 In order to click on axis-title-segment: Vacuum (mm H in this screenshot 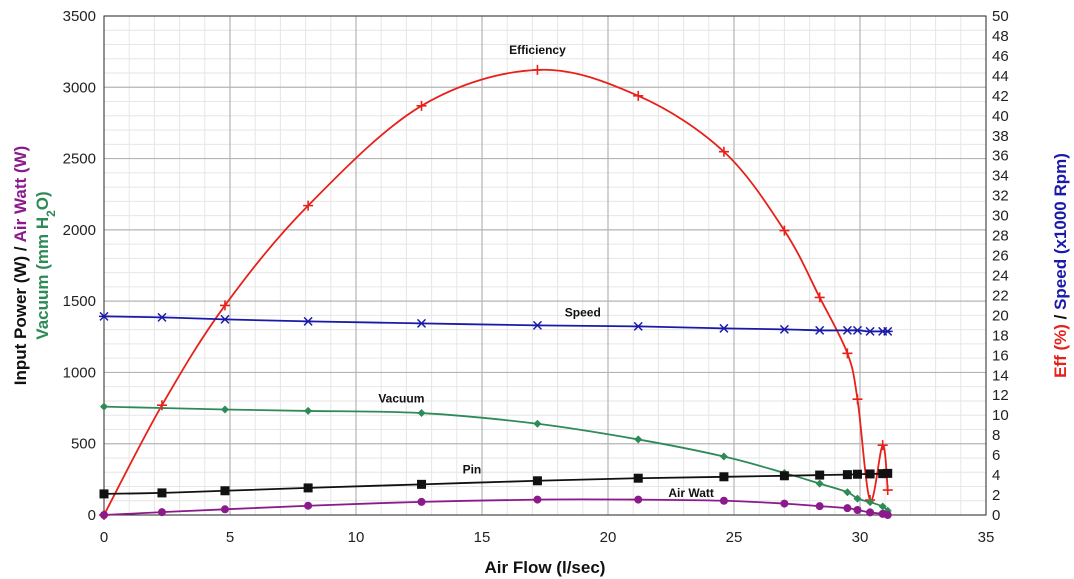, I will do `click(42, 278)`.